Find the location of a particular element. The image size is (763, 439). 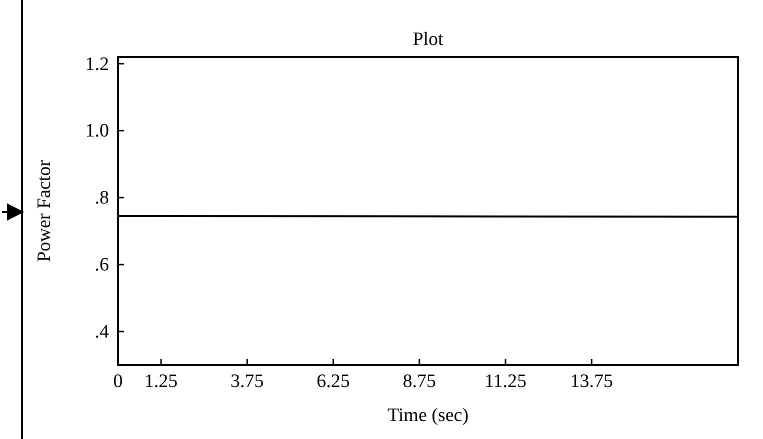

x-tick-label: 6.25 is located at coordinates (333, 381).